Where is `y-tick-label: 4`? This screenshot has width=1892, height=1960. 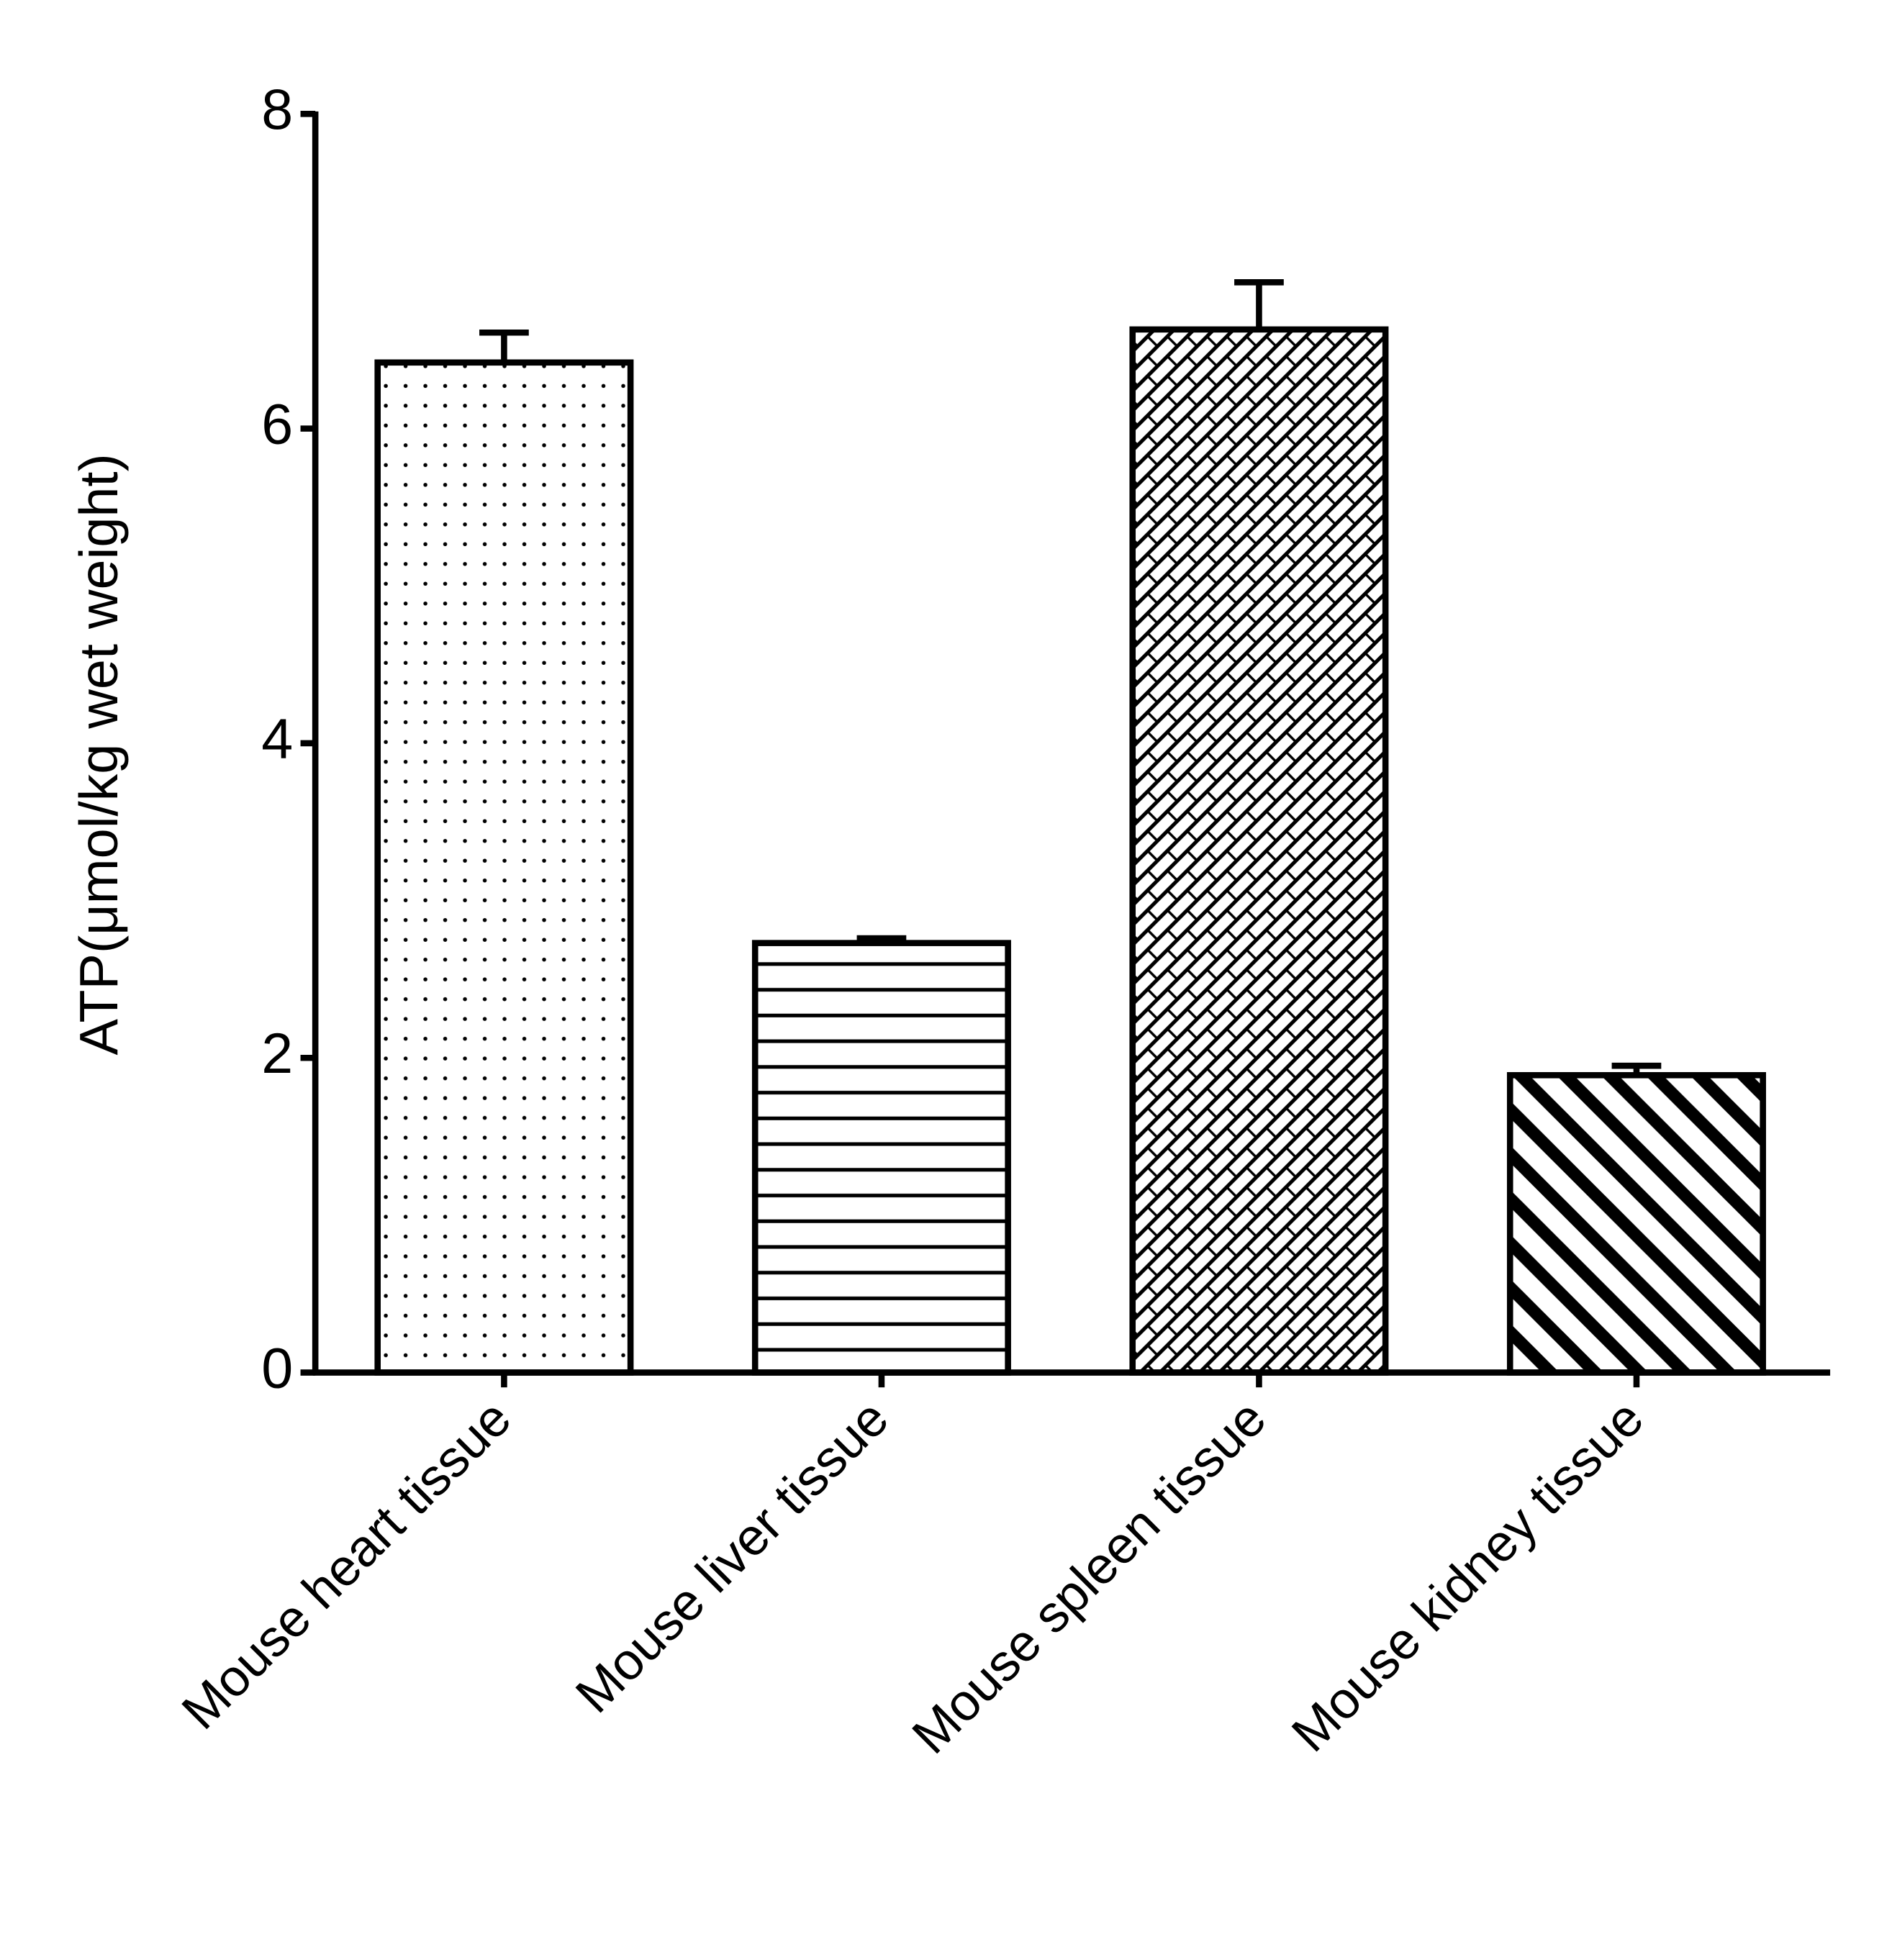
y-tick-label: 4 is located at coordinates (277, 739).